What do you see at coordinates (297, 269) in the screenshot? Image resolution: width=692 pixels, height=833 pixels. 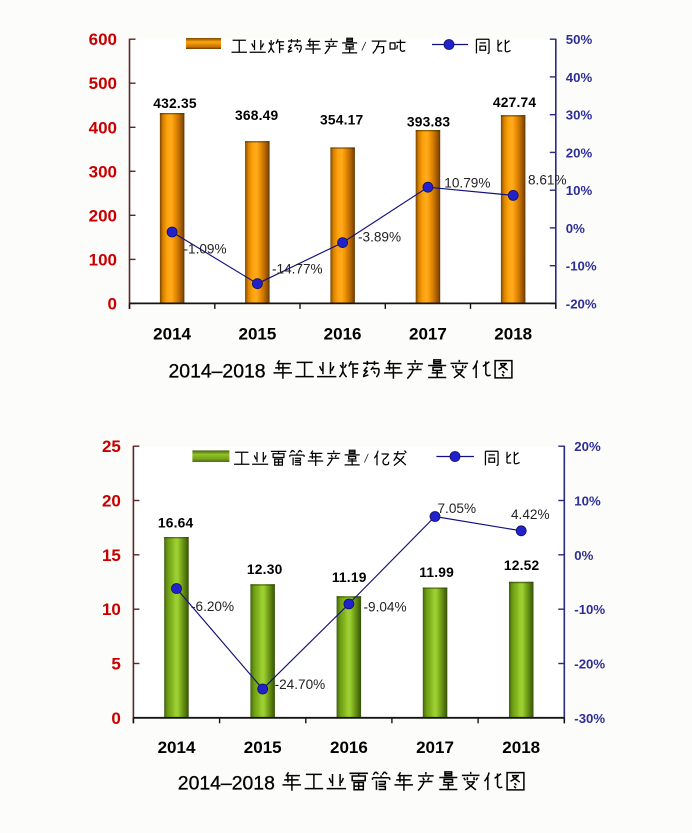 I see `svg-text: -14.77%` at bounding box center [297, 269].